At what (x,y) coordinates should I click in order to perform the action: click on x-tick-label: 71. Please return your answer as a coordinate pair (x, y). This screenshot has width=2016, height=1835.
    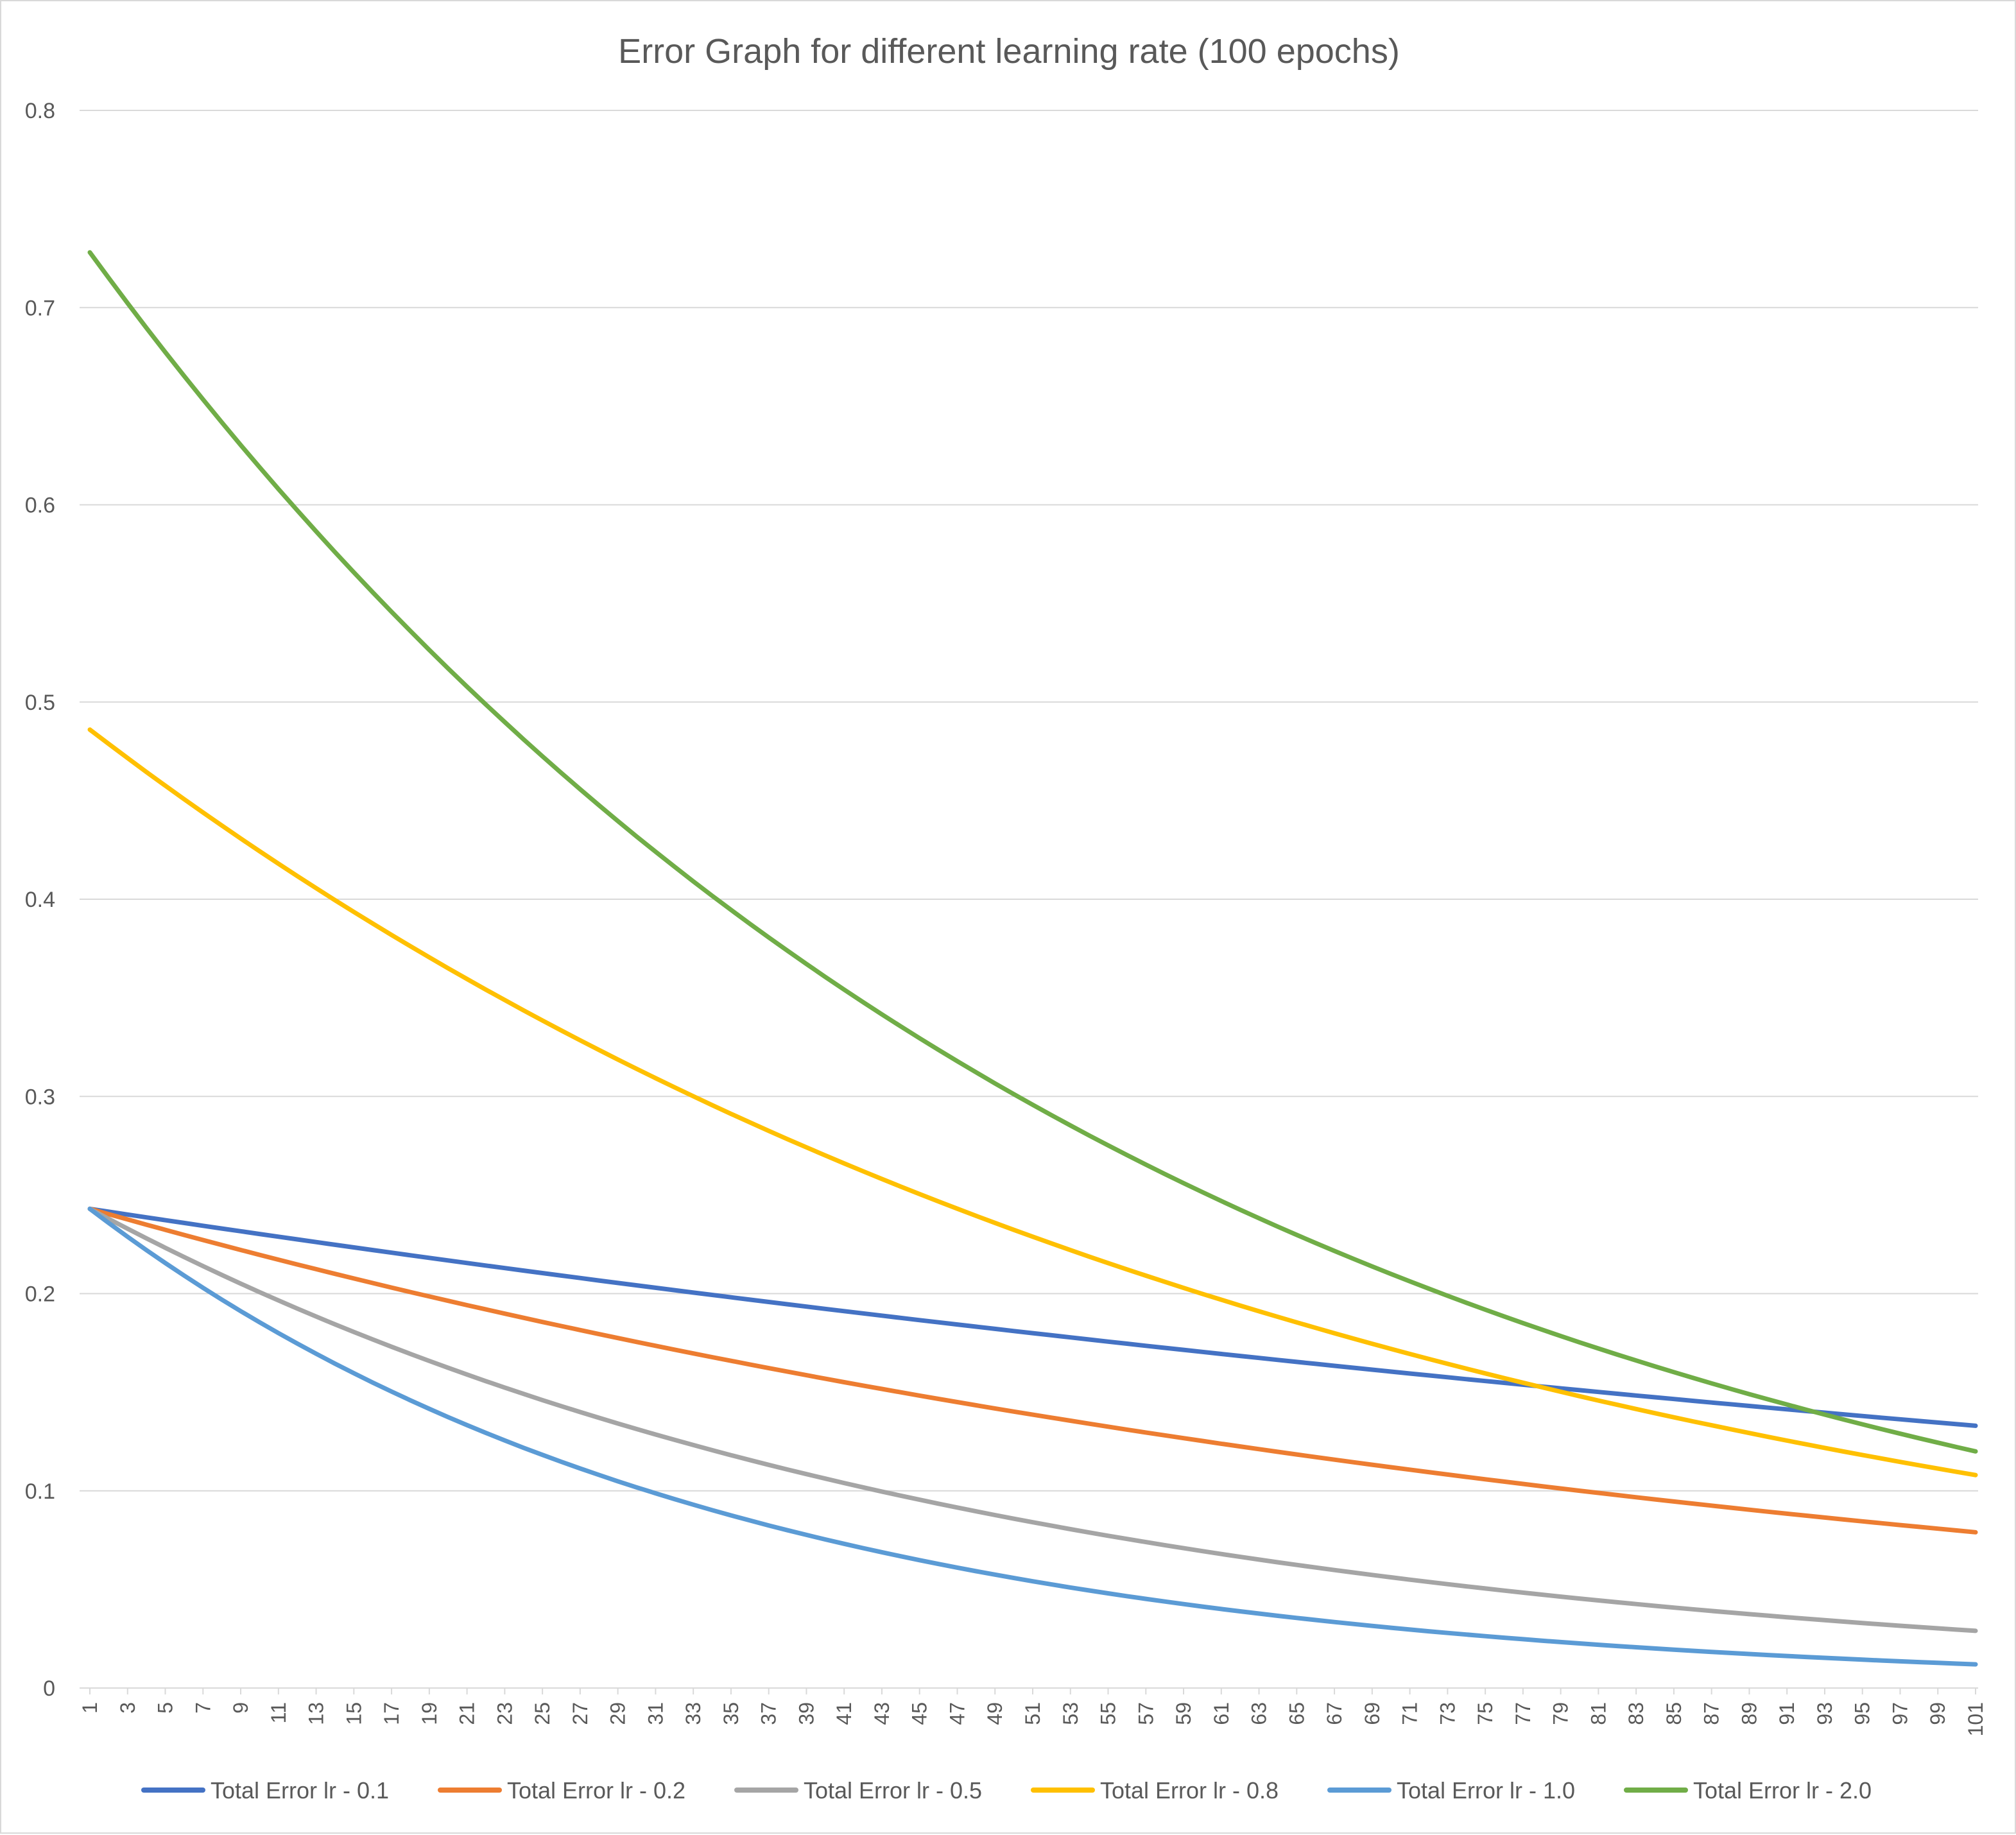
    Looking at the image, I should click on (1410, 1713).